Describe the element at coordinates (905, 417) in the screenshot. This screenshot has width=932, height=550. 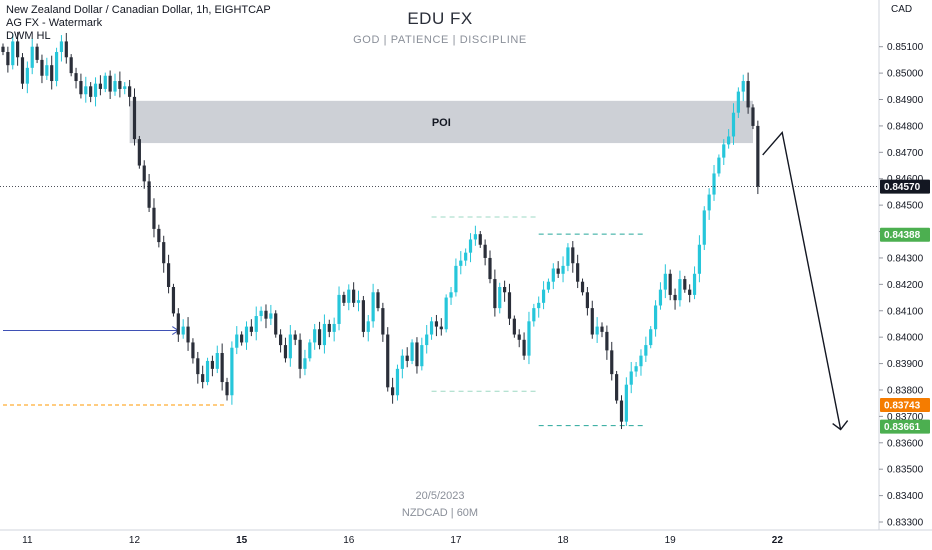
I see `y-tick-label: 0.83700` at that location.